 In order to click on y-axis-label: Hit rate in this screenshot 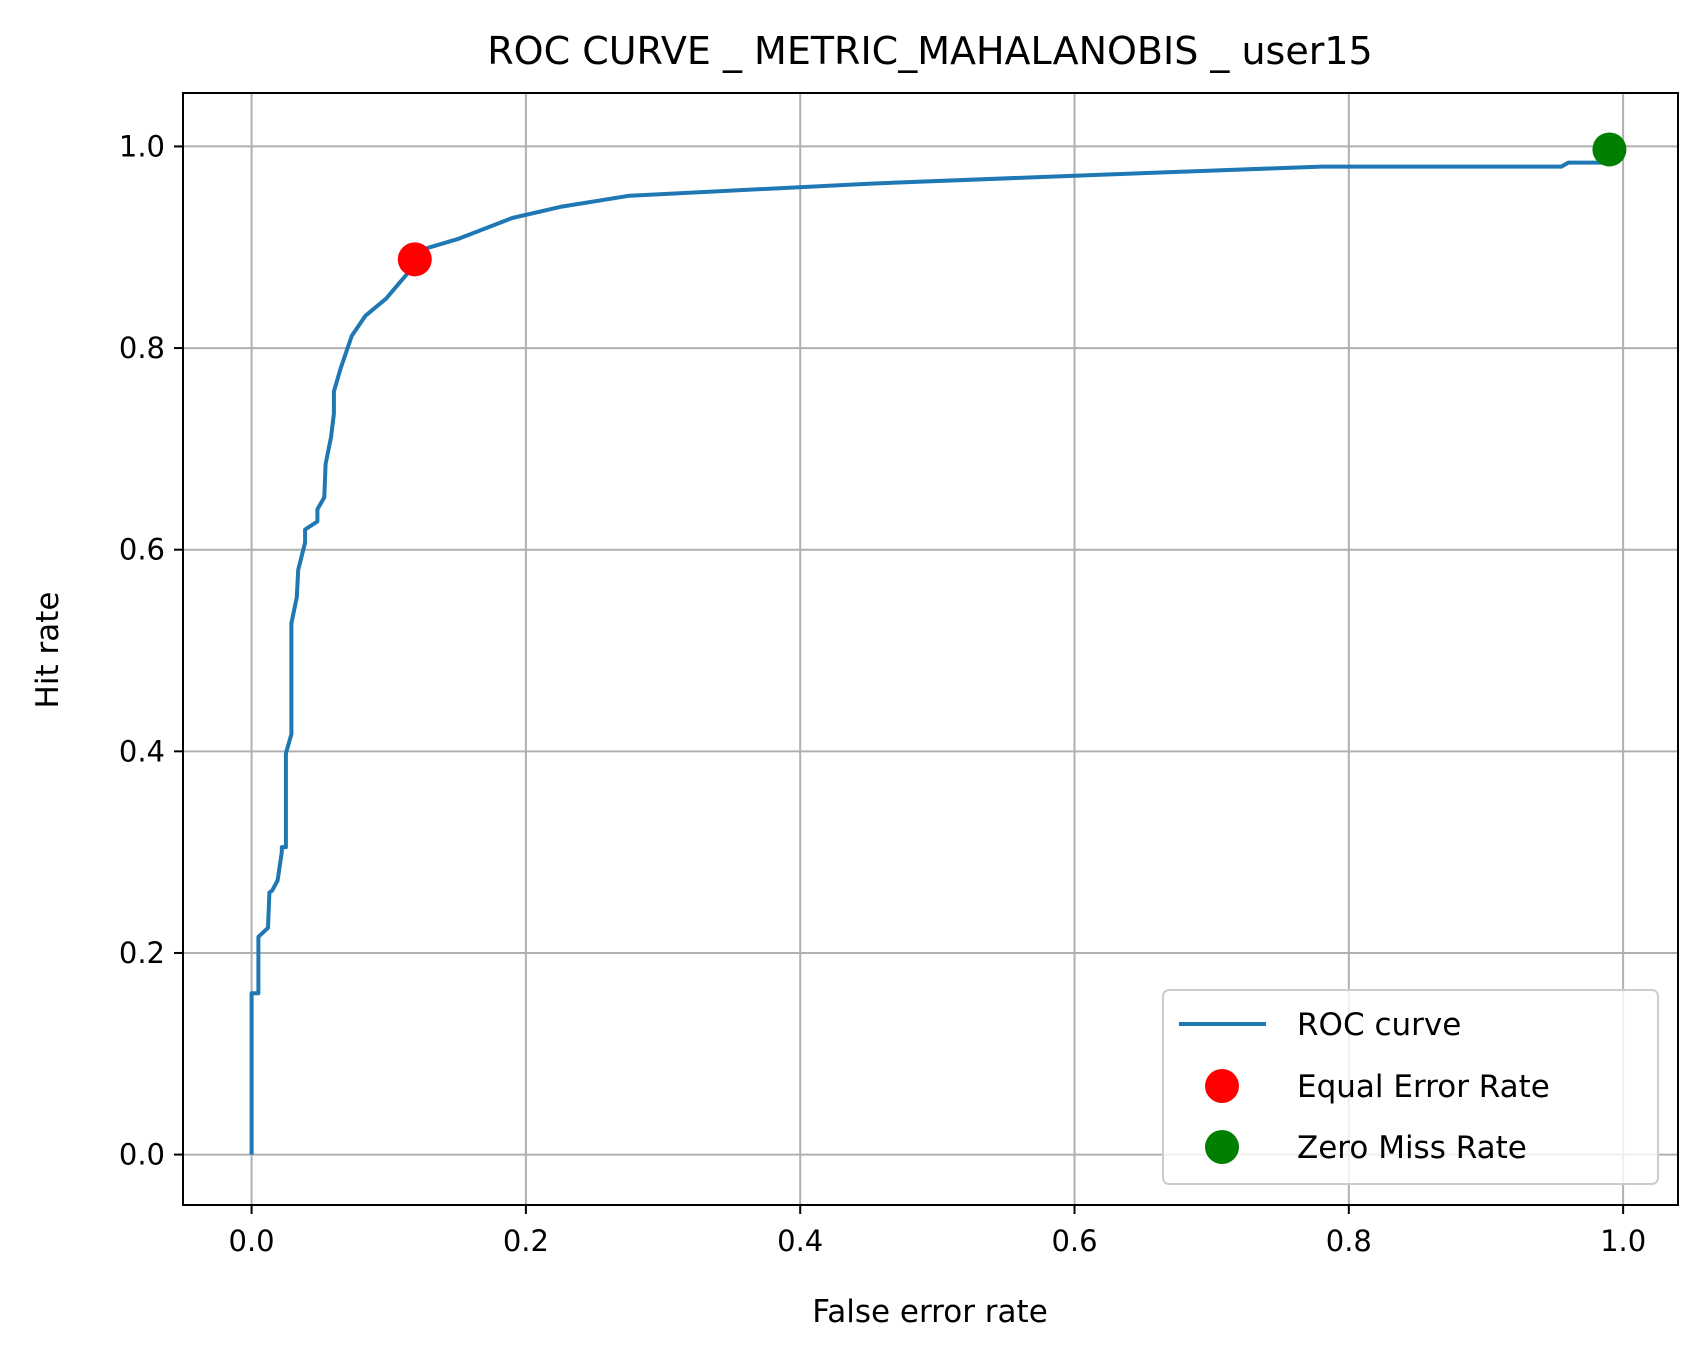, I will do `click(48, 650)`.